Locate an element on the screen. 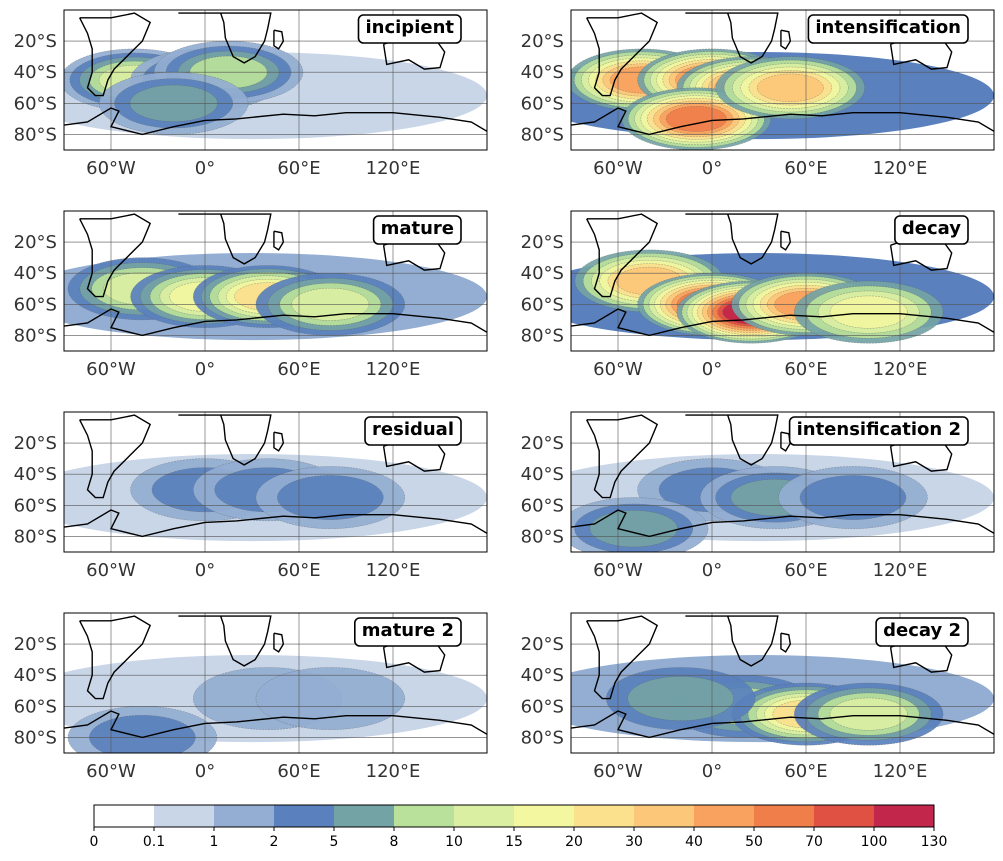 Image resolution: width=1003 pixels, height=861 pixels. colorbar-tick-label: 20 is located at coordinates (574, 842).